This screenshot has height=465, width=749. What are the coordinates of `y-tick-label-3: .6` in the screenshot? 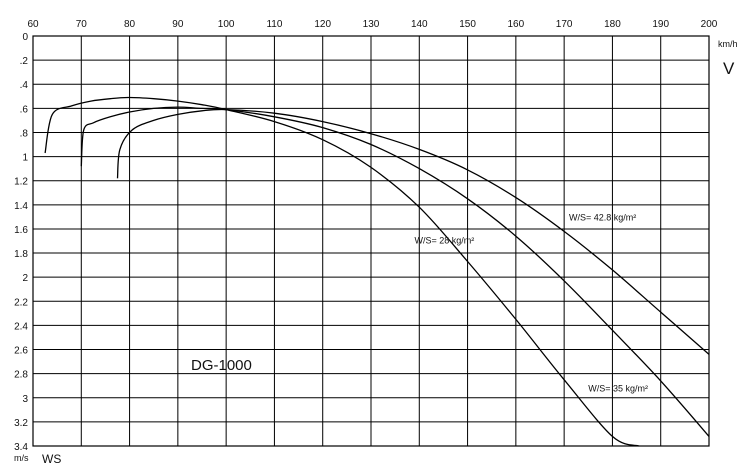 It's located at (24, 109).